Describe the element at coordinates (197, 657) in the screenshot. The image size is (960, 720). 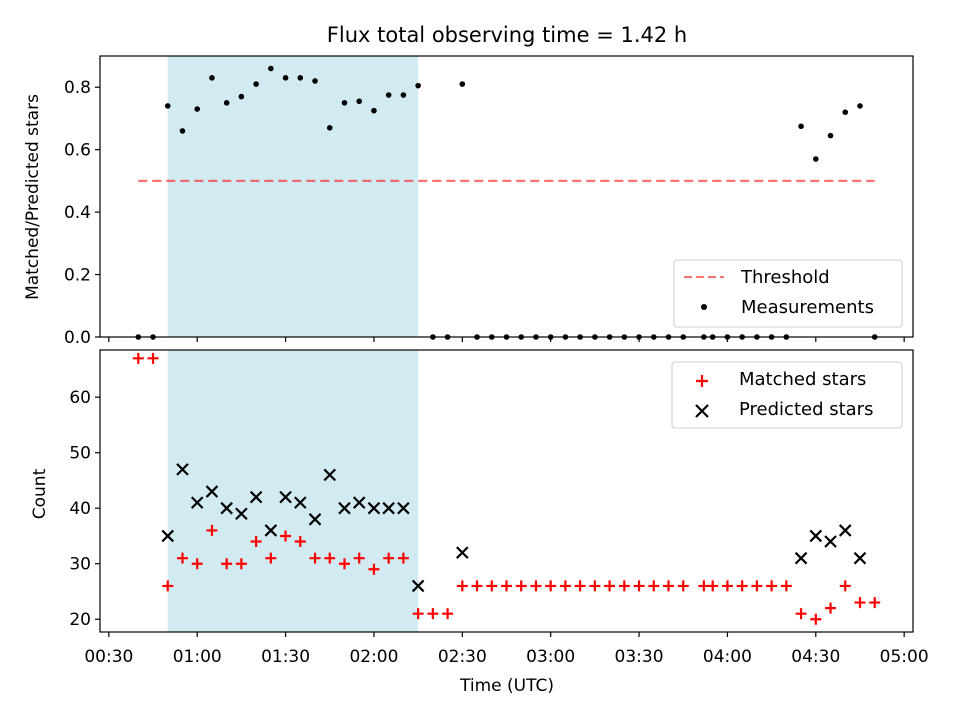
I see `count-x-tick-label: 01:00` at that location.